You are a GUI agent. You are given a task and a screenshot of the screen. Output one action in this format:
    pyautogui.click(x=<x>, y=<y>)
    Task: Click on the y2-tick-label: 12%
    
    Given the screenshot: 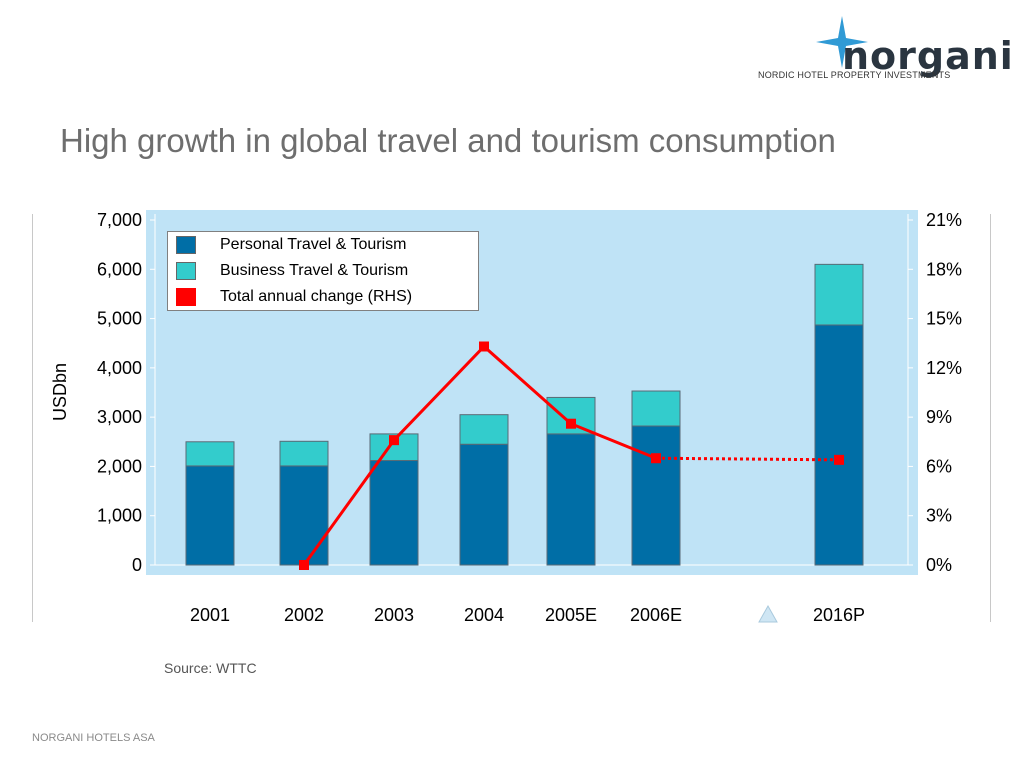 What is the action you would take?
    pyautogui.click(x=944, y=368)
    